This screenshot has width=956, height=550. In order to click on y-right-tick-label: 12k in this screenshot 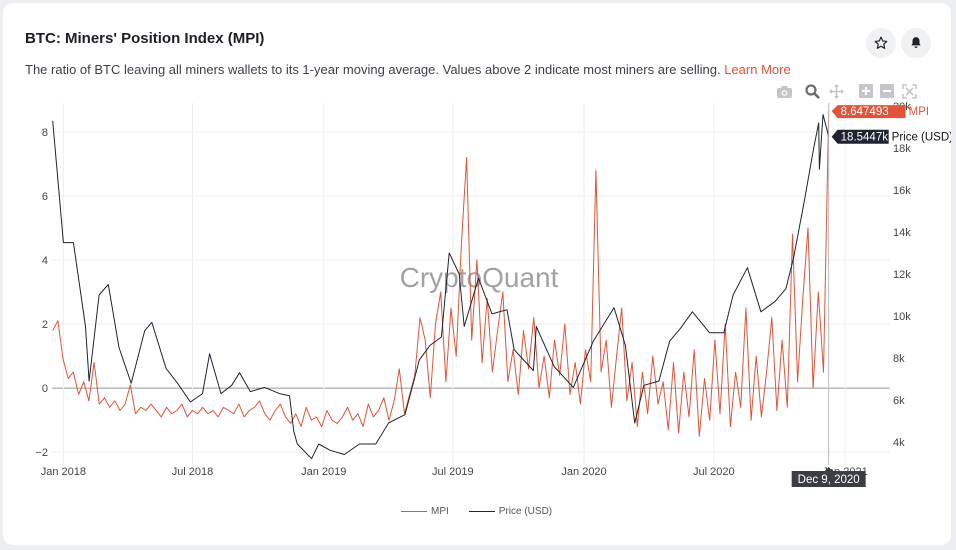, I will do `click(902, 275)`.